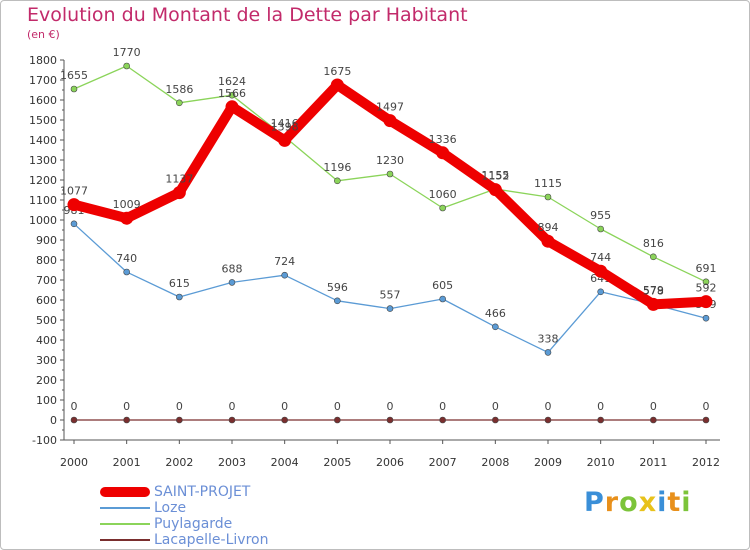  What do you see at coordinates (53, 420) in the screenshot?
I see `y-tick-label: 0` at bounding box center [53, 420].